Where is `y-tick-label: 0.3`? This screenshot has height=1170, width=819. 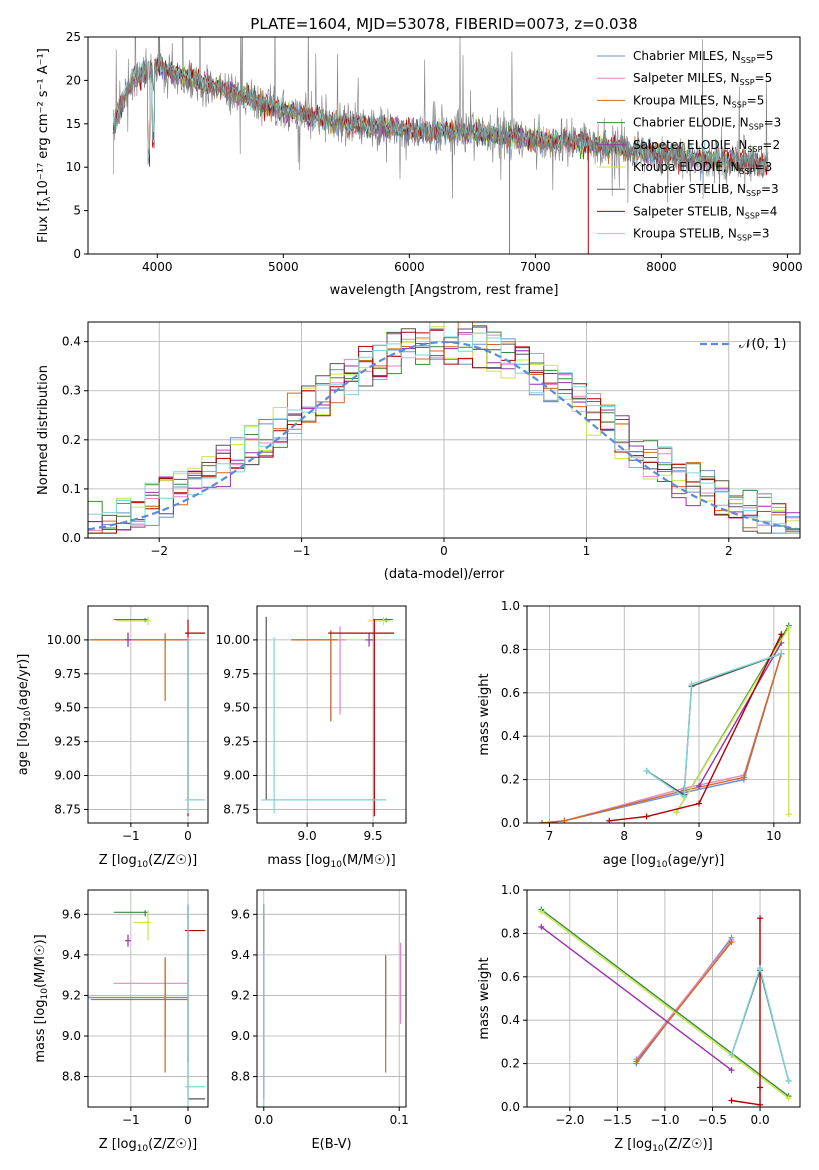
y-tick-label: 0.3 is located at coordinates (71, 391).